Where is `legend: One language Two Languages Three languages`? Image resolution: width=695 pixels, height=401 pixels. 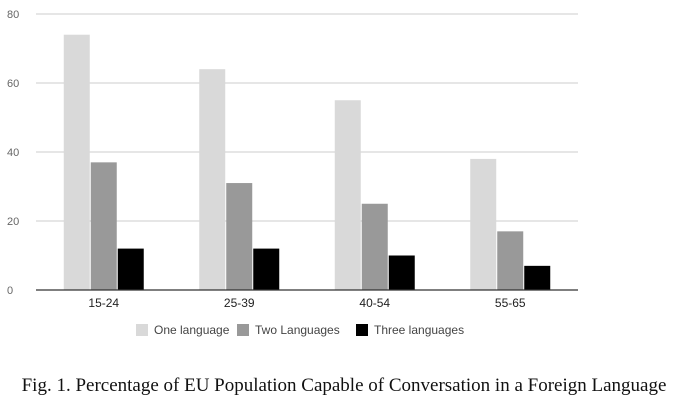
legend: One language Two Languages Three languages is located at coordinates (300, 330).